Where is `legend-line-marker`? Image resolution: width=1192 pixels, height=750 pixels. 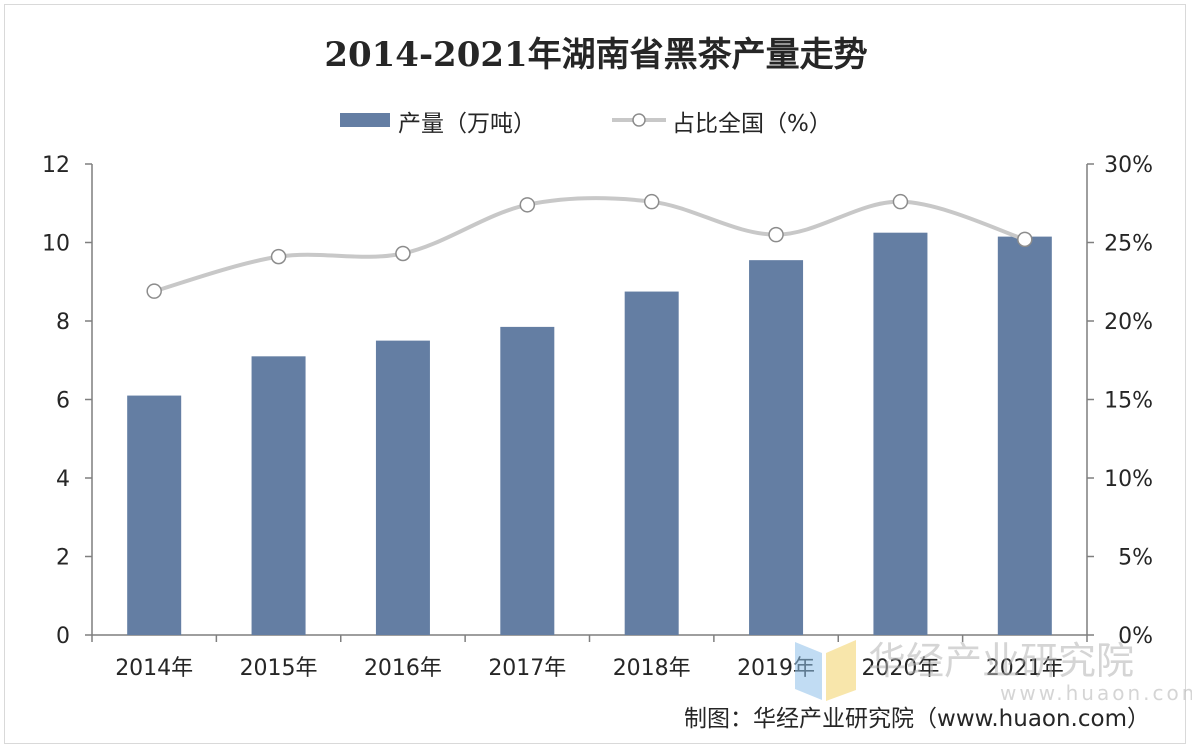
legend-line-marker is located at coordinates (639, 120).